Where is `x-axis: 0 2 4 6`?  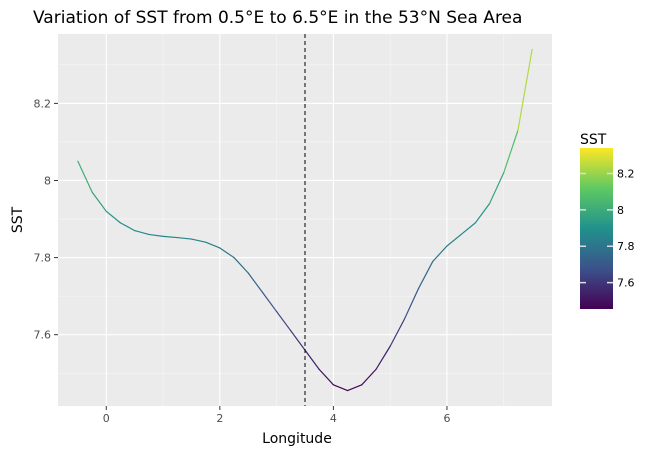 x-axis: 0 2 4 6 is located at coordinates (276, 415).